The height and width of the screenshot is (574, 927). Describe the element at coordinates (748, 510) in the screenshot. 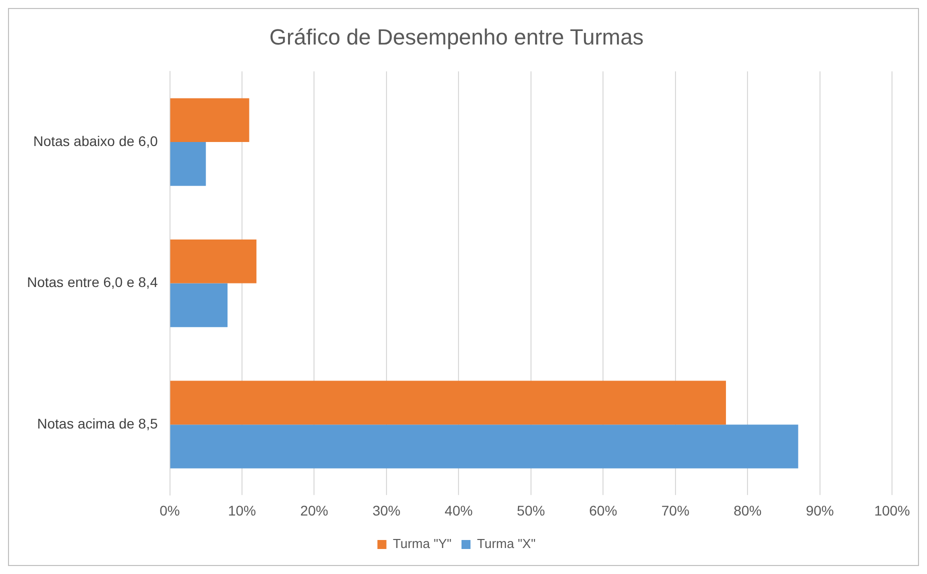

I see `x-tick-label: 80%` at that location.